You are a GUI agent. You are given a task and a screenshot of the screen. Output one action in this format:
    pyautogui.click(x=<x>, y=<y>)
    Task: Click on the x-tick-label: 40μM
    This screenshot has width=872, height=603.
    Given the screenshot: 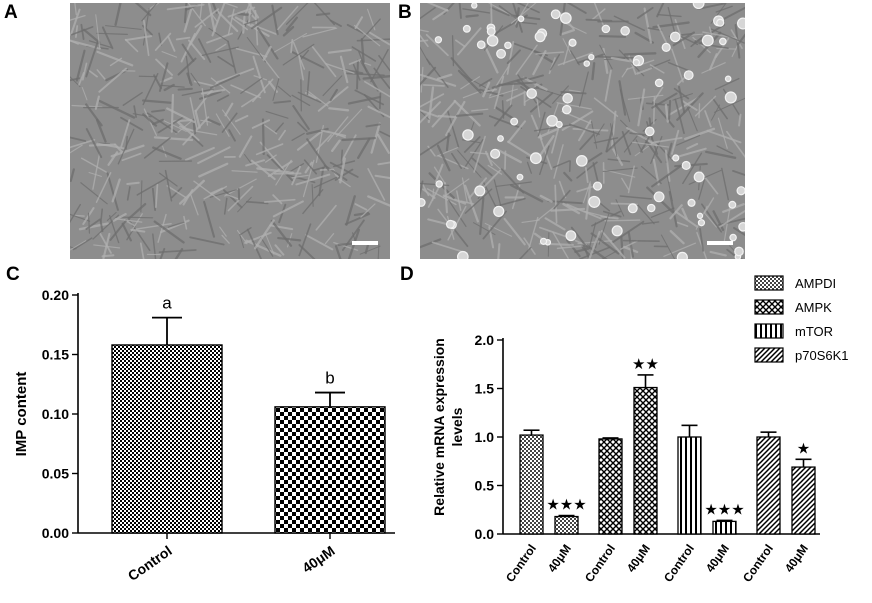 What is the action you would take?
    pyautogui.click(x=559, y=558)
    